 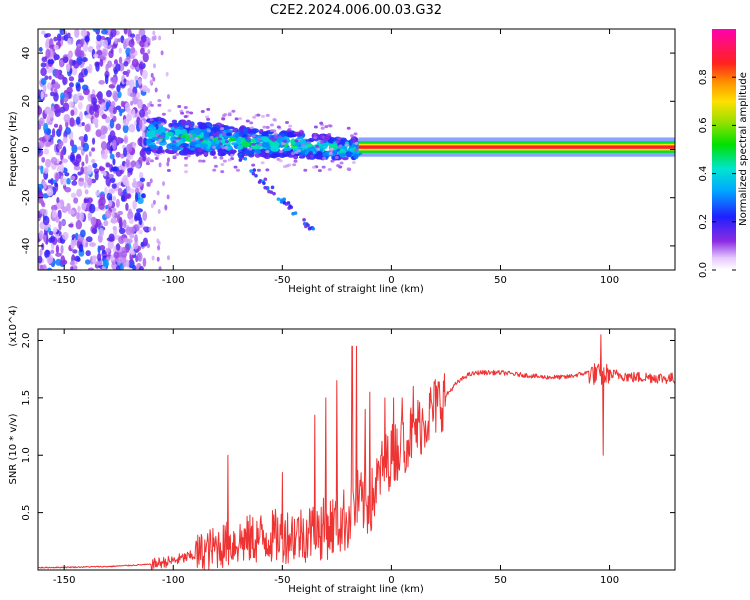 I want to click on x-tick-label: -50, so click(x=282, y=580).